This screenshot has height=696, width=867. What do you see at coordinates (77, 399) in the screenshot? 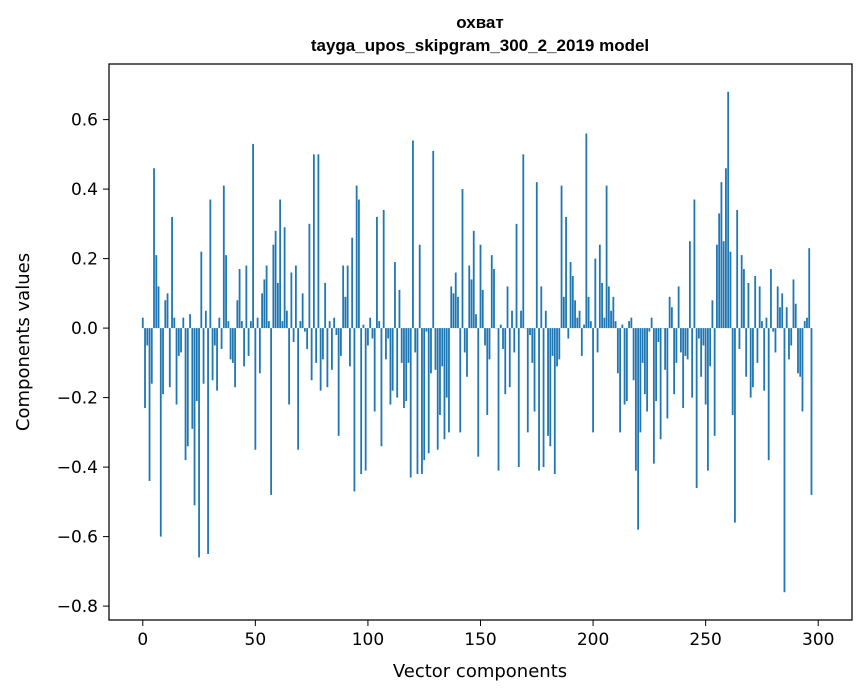
I see `y-tick-label: −0.2` at bounding box center [77, 399].